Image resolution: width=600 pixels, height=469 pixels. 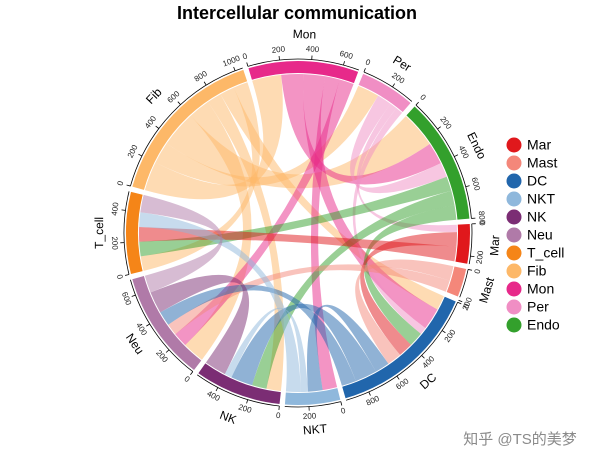 What do you see at coordinates (542, 163) in the screenshot?
I see `legend-label: Mast` at bounding box center [542, 163].